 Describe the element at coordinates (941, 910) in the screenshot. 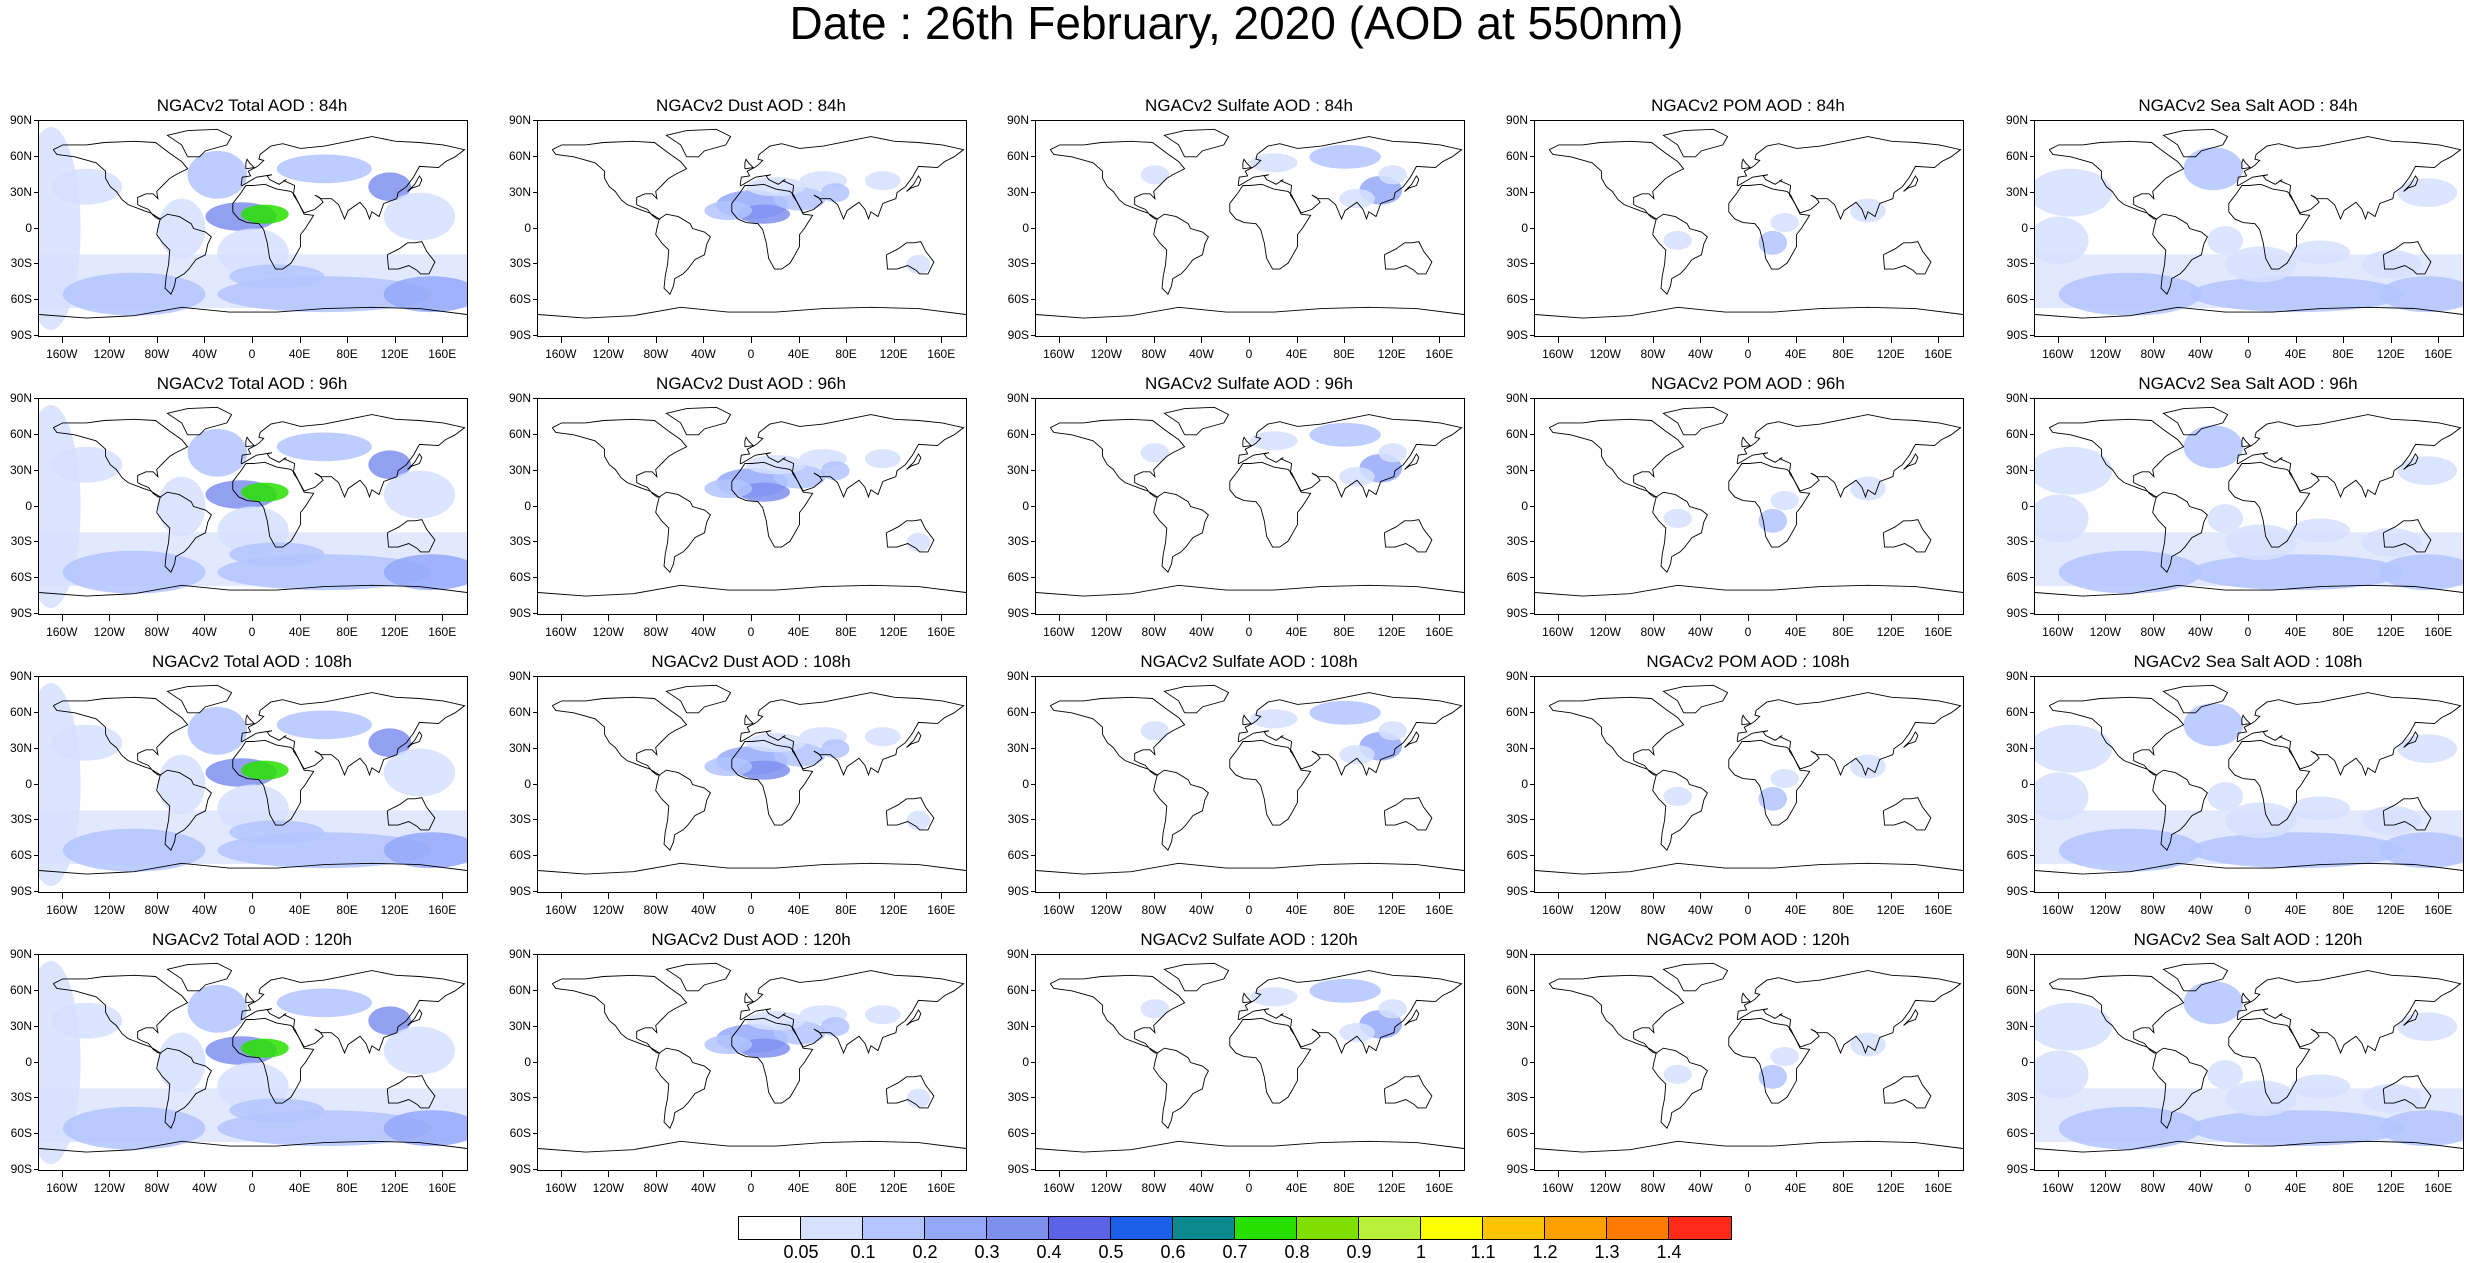

I see `longitude-label: 160E` at that location.